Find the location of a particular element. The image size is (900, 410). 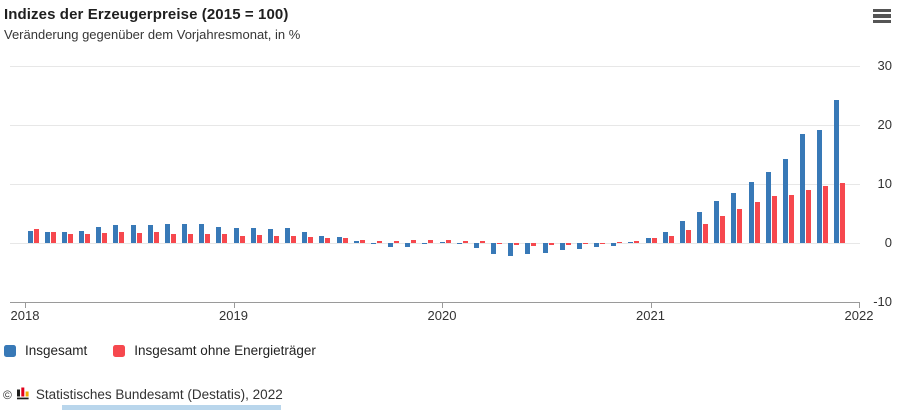

y-axis-label-10: 10 is located at coordinates (884, 183).